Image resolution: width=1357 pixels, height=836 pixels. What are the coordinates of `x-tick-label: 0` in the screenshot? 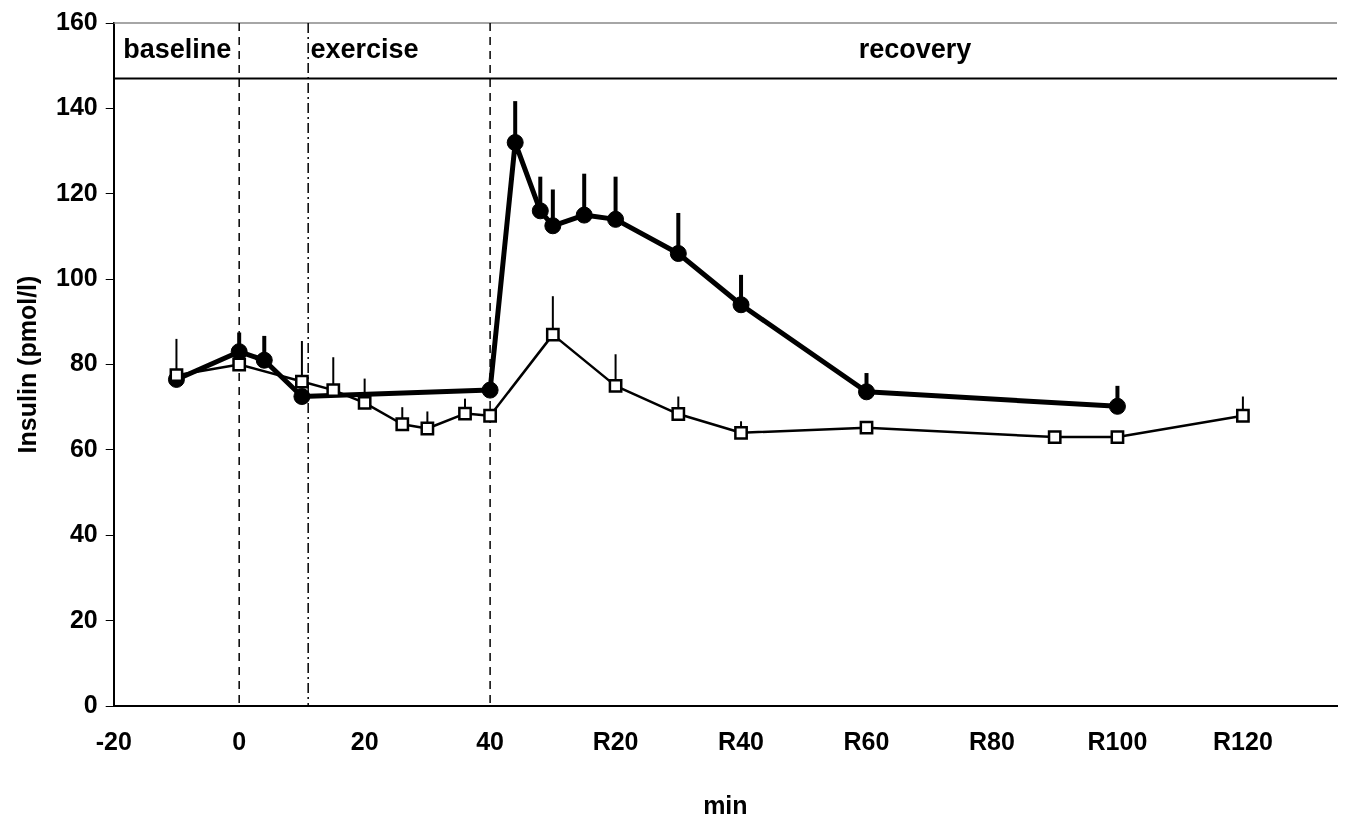 It's located at (239, 740).